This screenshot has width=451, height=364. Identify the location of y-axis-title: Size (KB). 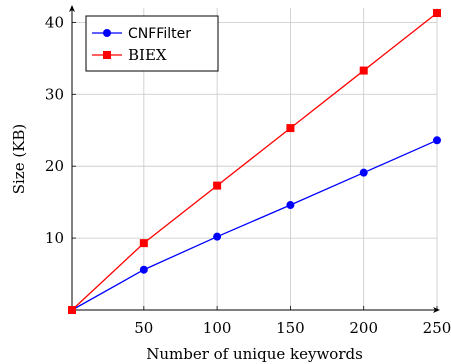
(19, 159).